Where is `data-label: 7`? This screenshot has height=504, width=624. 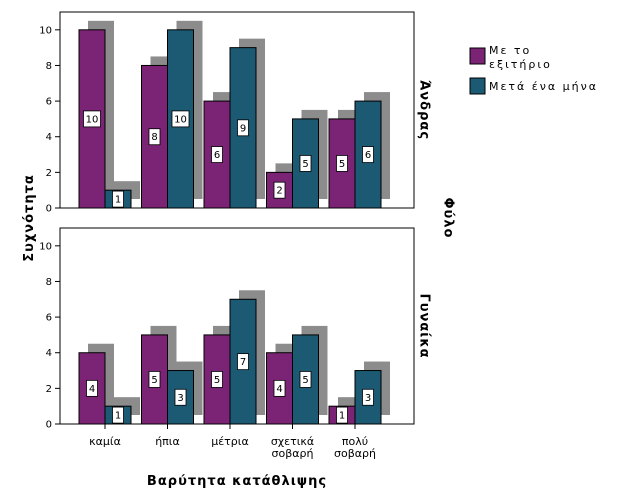 data-label: 7 is located at coordinates (243, 362).